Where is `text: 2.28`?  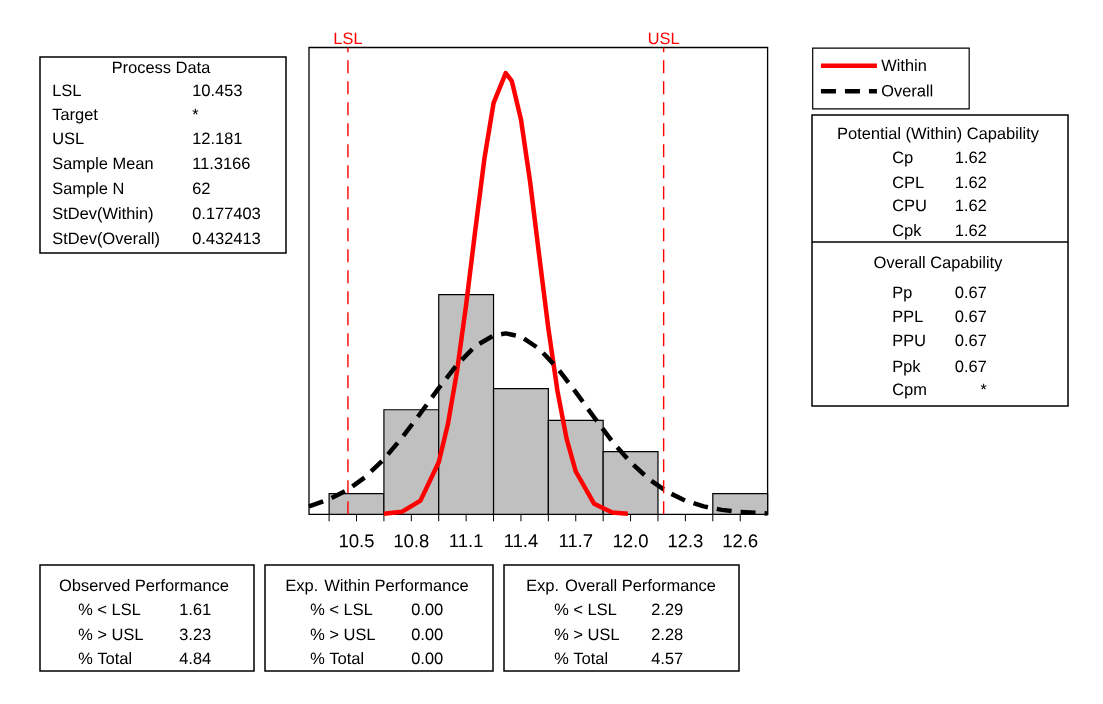
text: 2.28 is located at coordinates (667, 634).